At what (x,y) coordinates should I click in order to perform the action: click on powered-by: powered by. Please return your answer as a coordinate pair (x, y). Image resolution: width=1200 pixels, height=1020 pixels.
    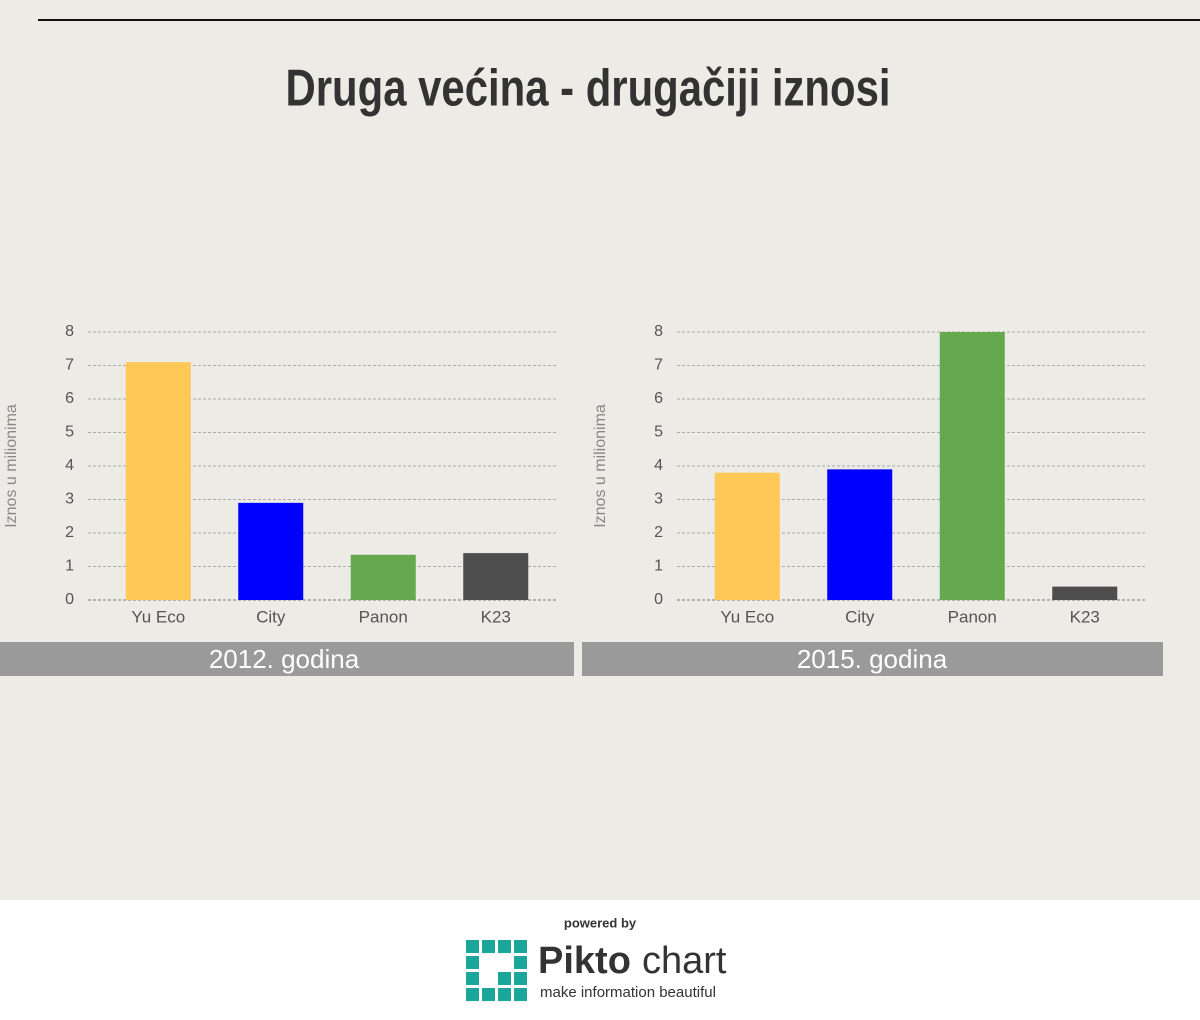
    Looking at the image, I should click on (600, 922).